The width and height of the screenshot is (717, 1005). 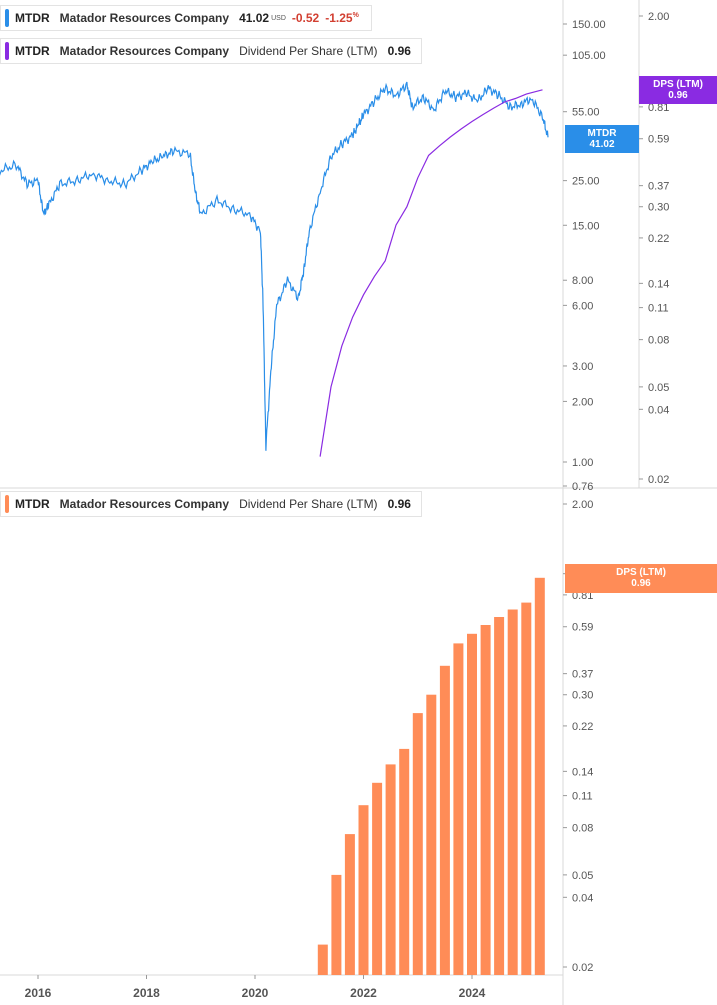 I want to click on legend-dps-top-ticker: MTDR, so click(x=32, y=51).